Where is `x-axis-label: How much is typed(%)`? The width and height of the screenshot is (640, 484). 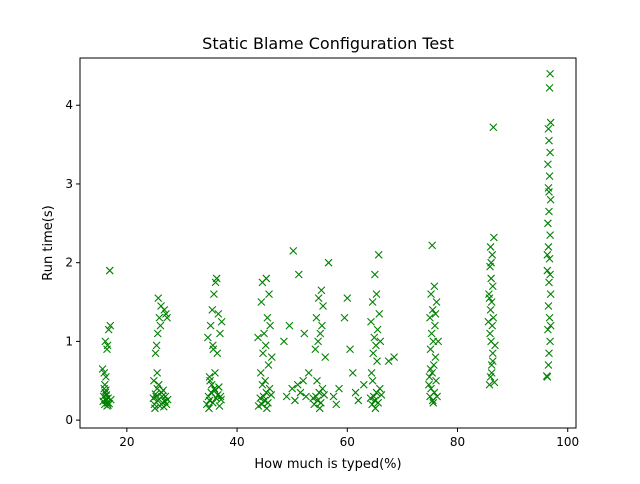 x-axis-label: How much is typed(%) is located at coordinates (327, 464).